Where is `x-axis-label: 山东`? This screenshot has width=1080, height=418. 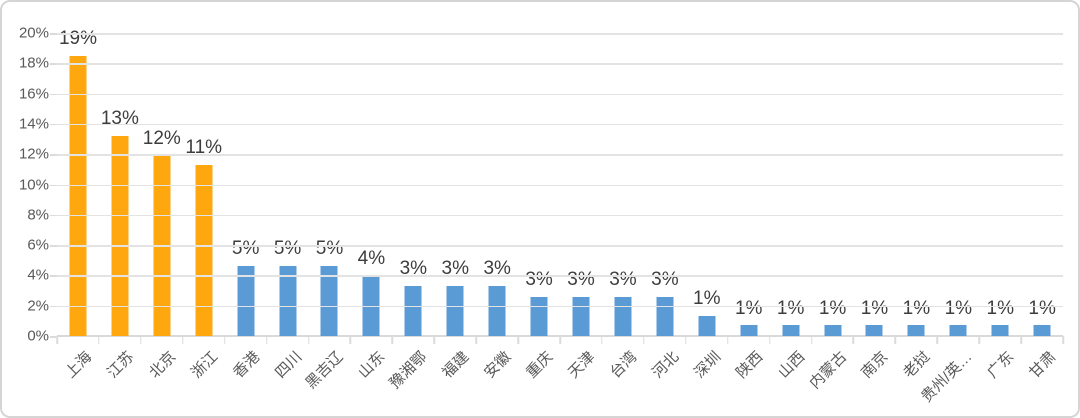 x-axis-label: 山东 is located at coordinates (372, 365).